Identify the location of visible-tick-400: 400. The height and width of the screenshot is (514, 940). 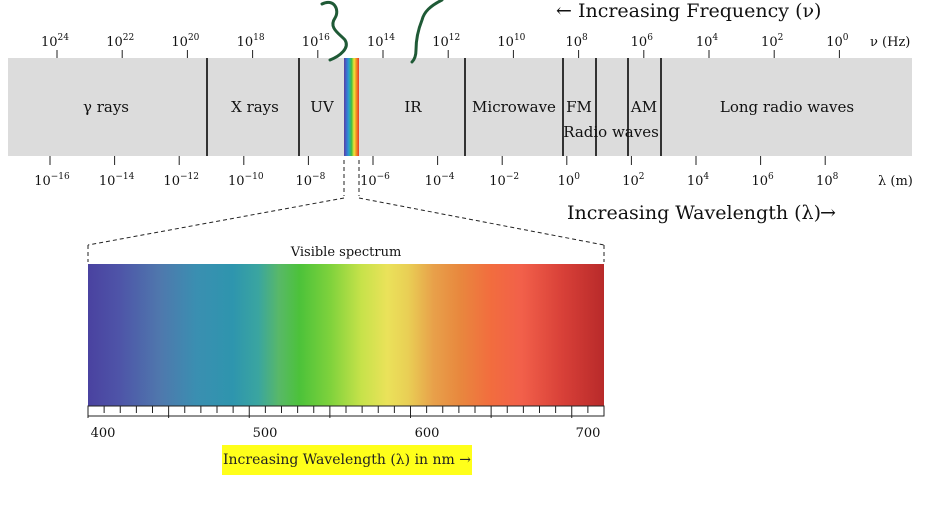
(103, 433).